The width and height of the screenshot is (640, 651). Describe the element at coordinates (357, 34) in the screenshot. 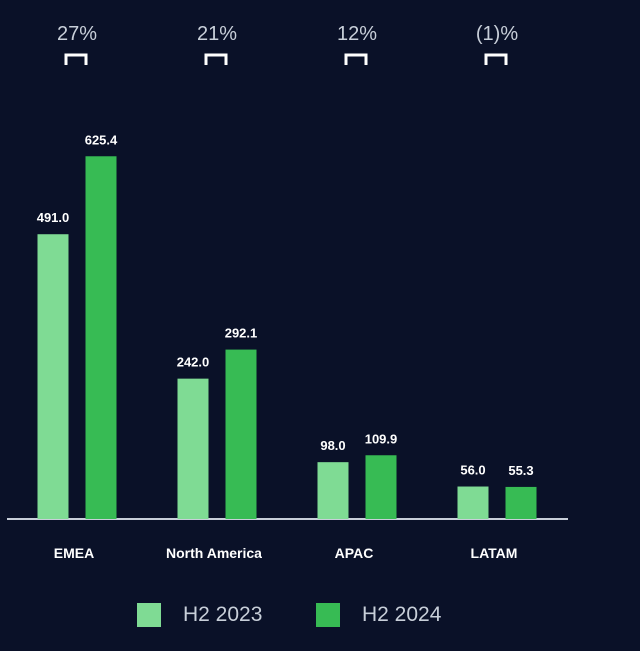

I see `growth-label: 12%` at that location.